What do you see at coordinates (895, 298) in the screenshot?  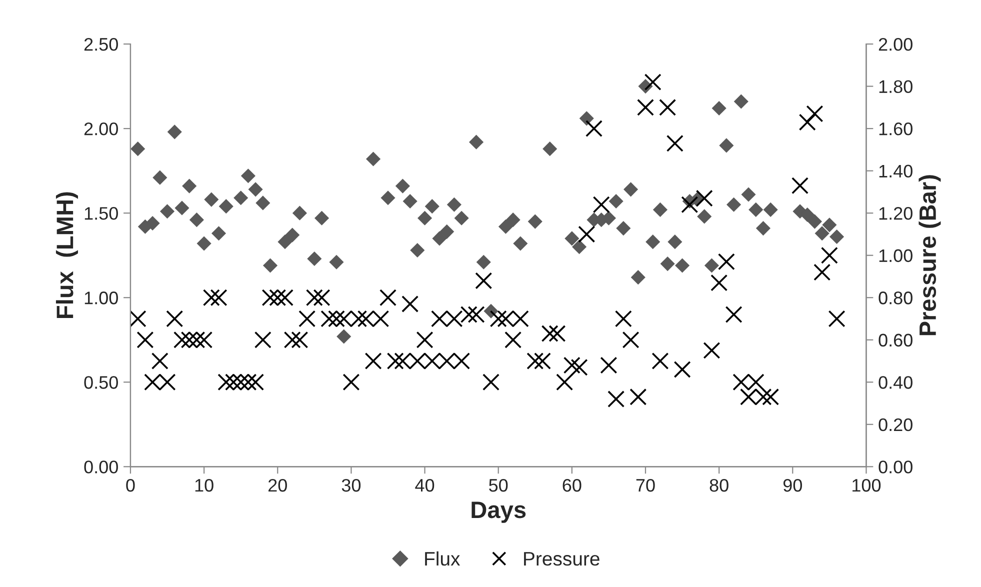 I see `y2-tick-label: 0.80` at bounding box center [895, 298].